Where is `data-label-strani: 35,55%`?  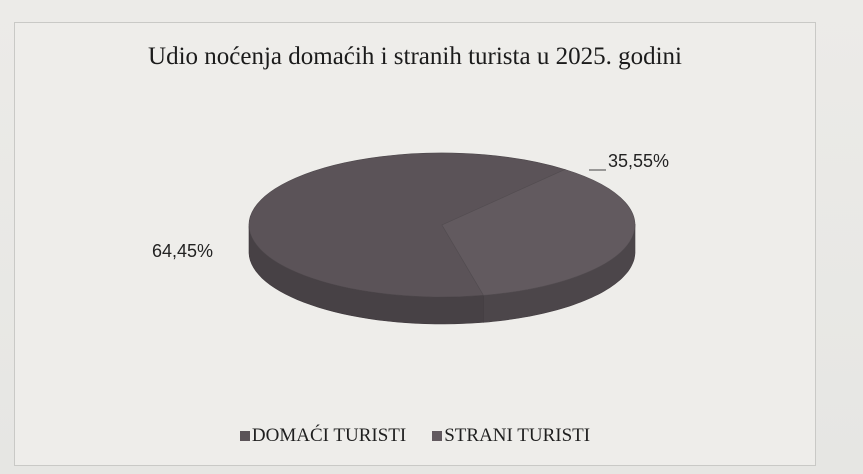
data-label-strani: 35,55% is located at coordinates (638, 161).